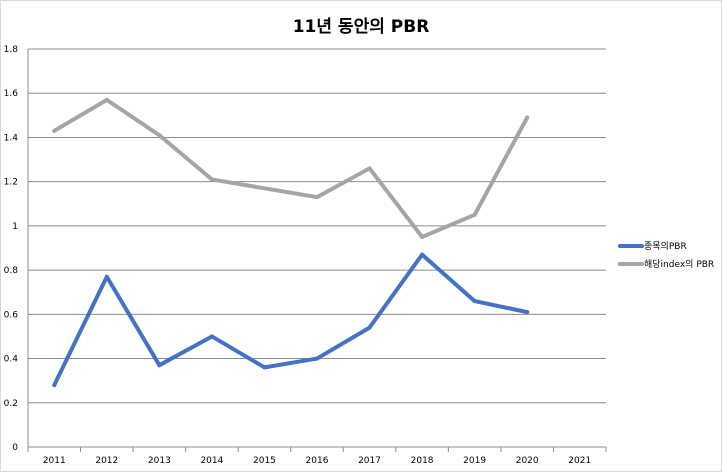 The height and width of the screenshot is (472, 722). Describe the element at coordinates (579, 461) in the screenshot. I see `x-tick-label: 2021` at that location.